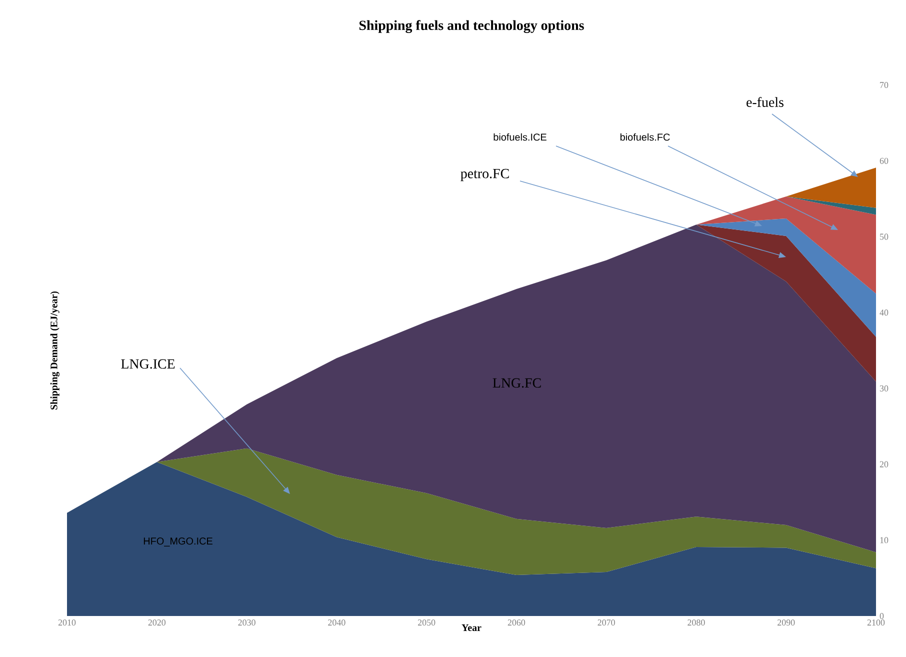 The width and height of the screenshot is (906, 657). What do you see at coordinates (67, 623) in the screenshot?
I see `x-tick-label: 2010` at bounding box center [67, 623].